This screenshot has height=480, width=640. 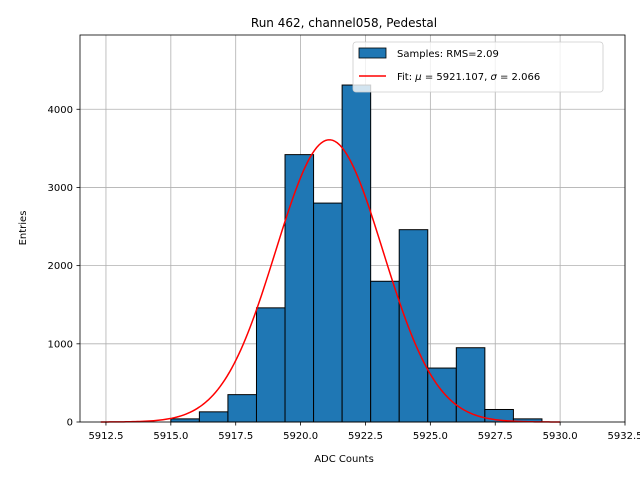 I want to click on x-tick-label: 5925.0, so click(x=430, y=436).